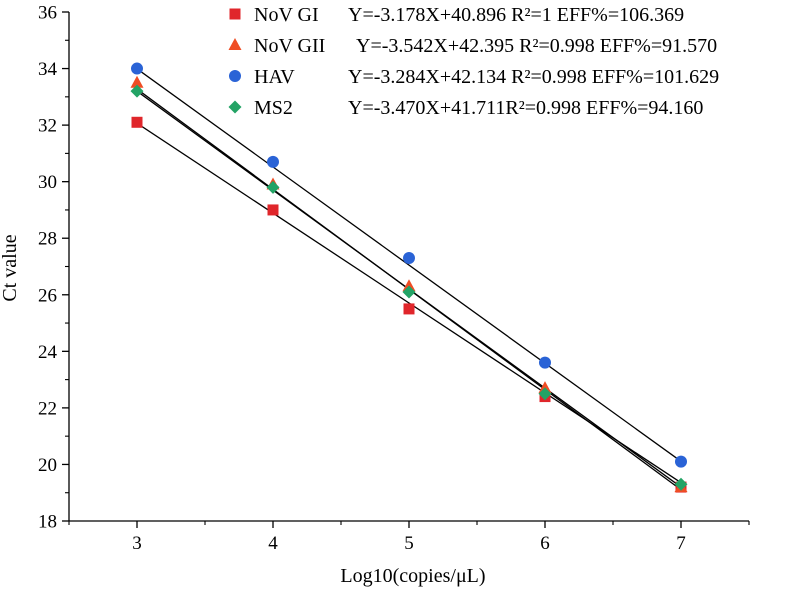  Describe the element at coordinates (273, 543) in the screenshot. I see `x-tick-label: 4` at that location.